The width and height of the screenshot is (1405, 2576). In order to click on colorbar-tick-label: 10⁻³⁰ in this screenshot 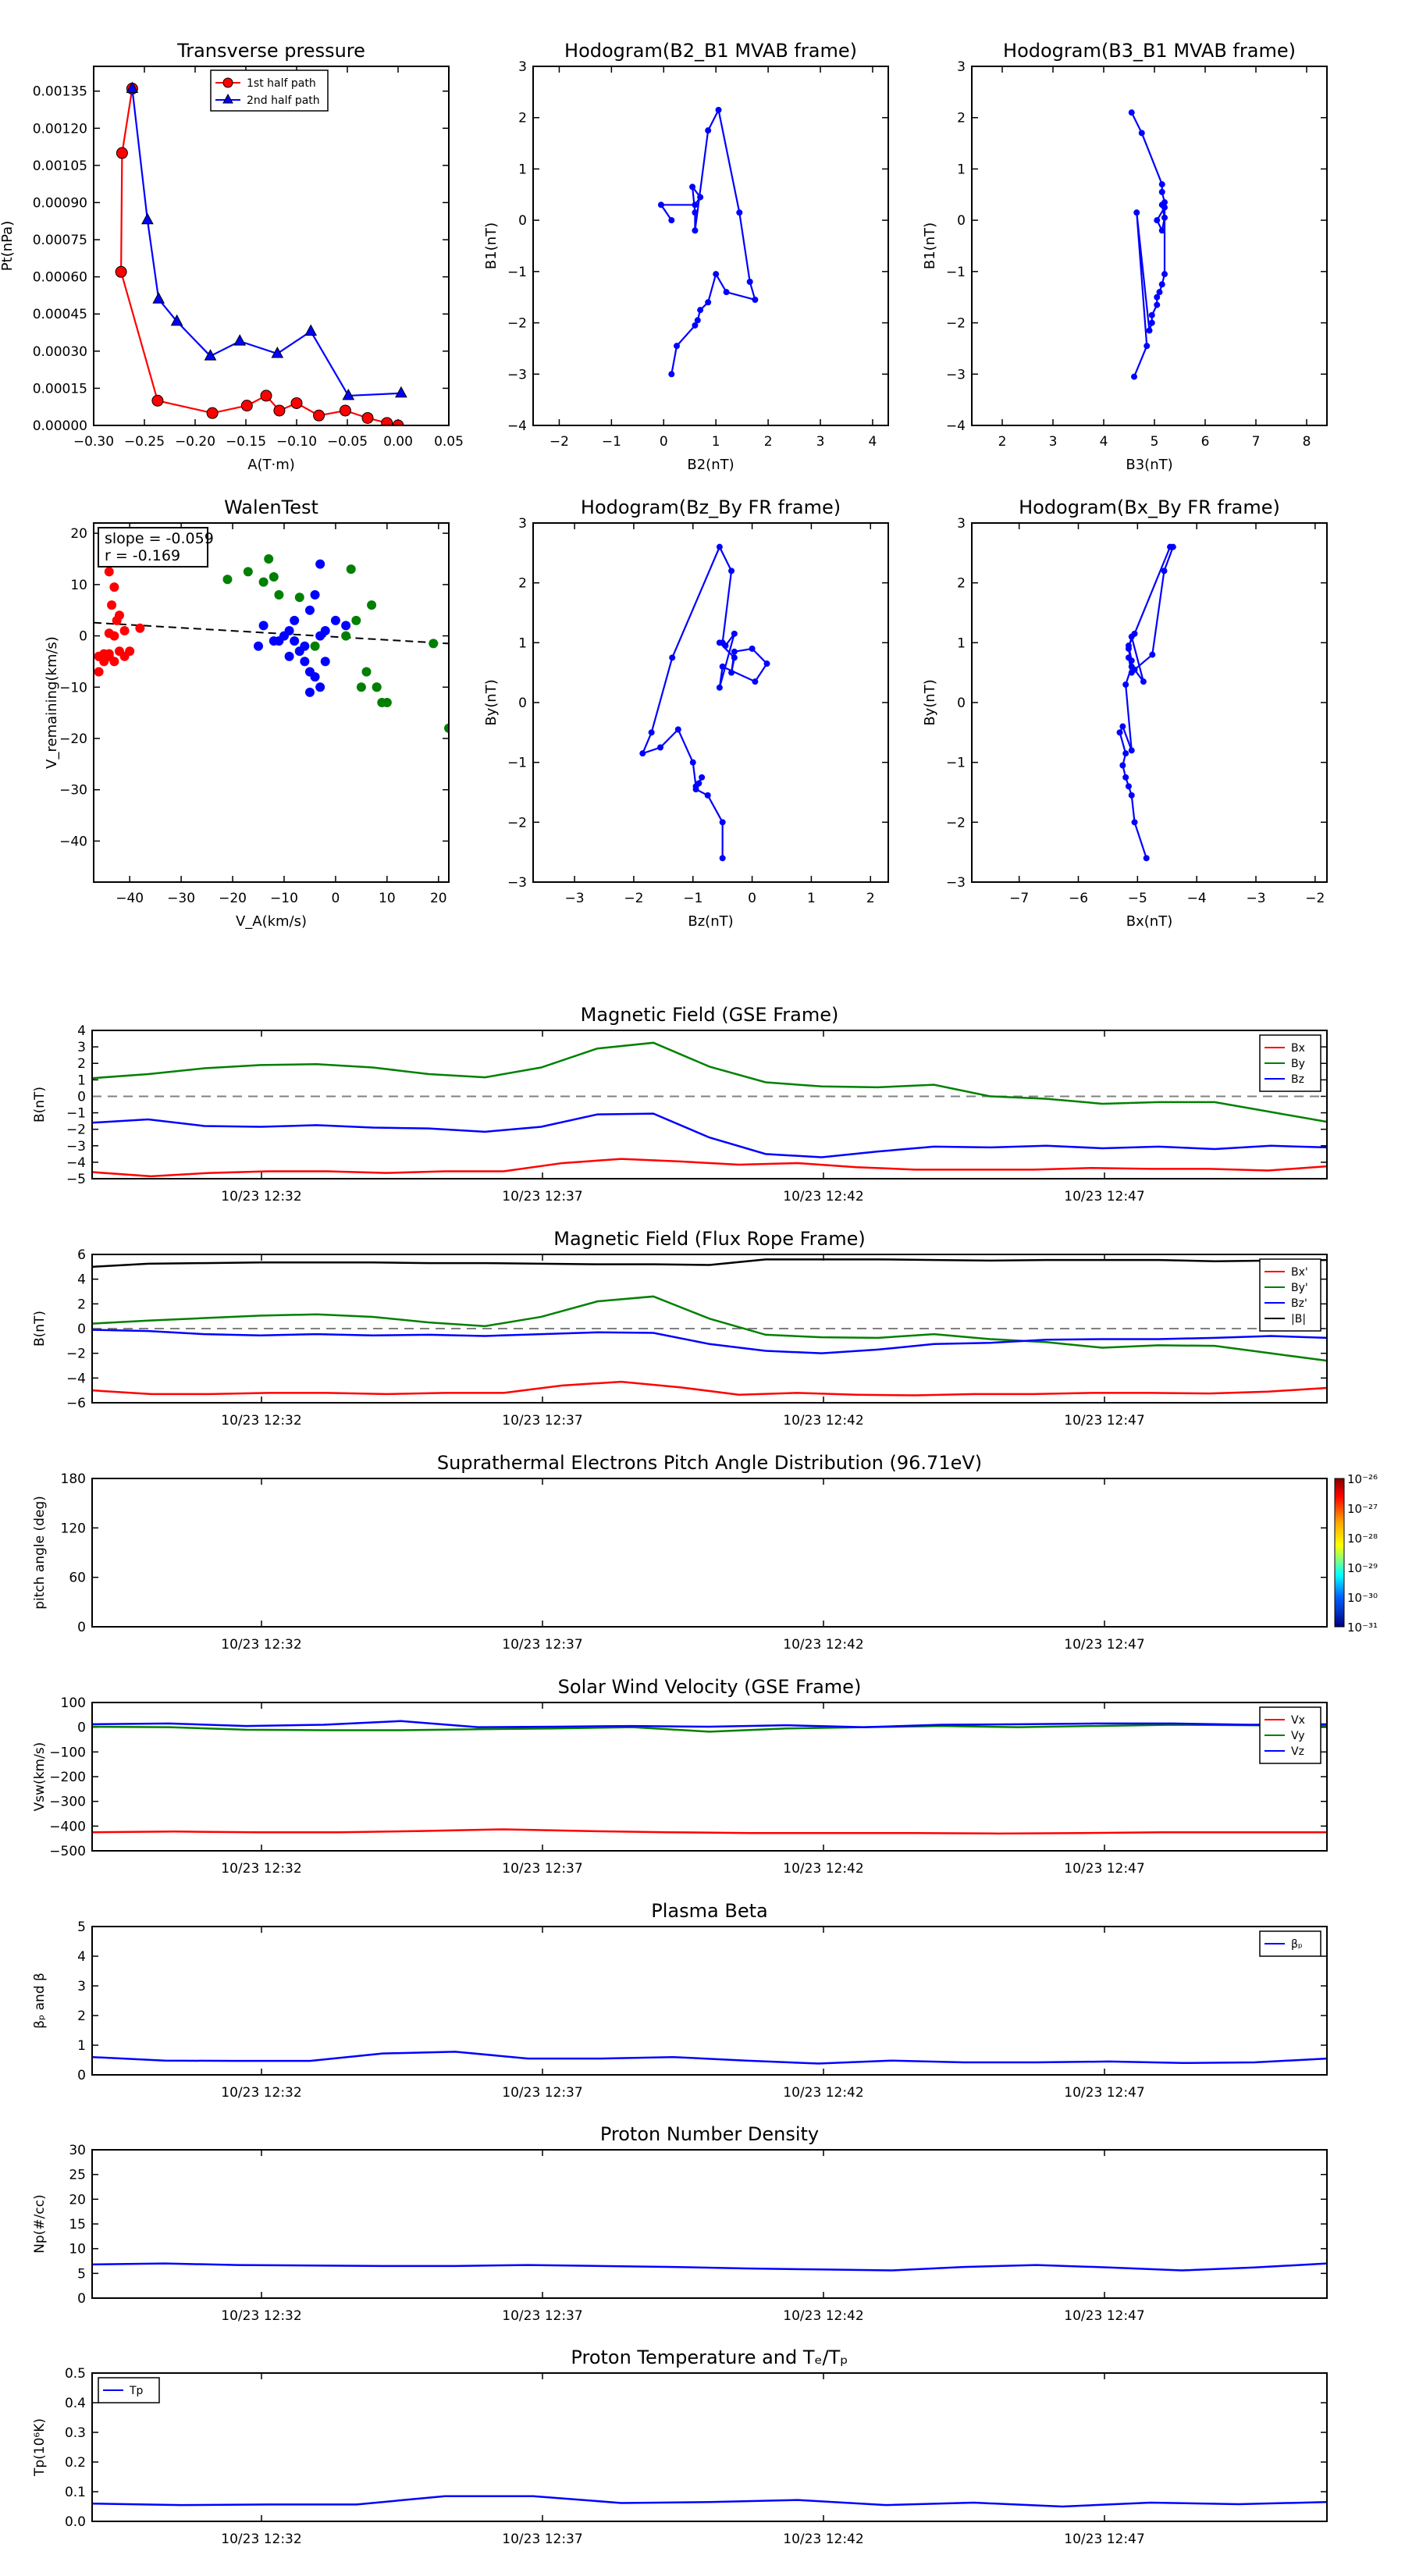, I will do `click(1362, 1598)`.